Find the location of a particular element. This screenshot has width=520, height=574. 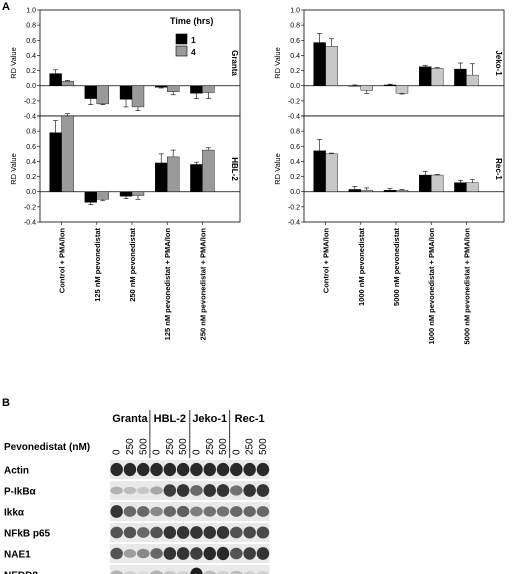

category-label: 250 nM pevonedistat is located at coordinates (132, 265).